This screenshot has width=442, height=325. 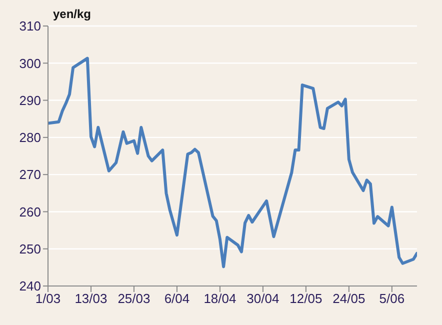 I want to click on y-tick-label: 270, so click(x=30, y=174).